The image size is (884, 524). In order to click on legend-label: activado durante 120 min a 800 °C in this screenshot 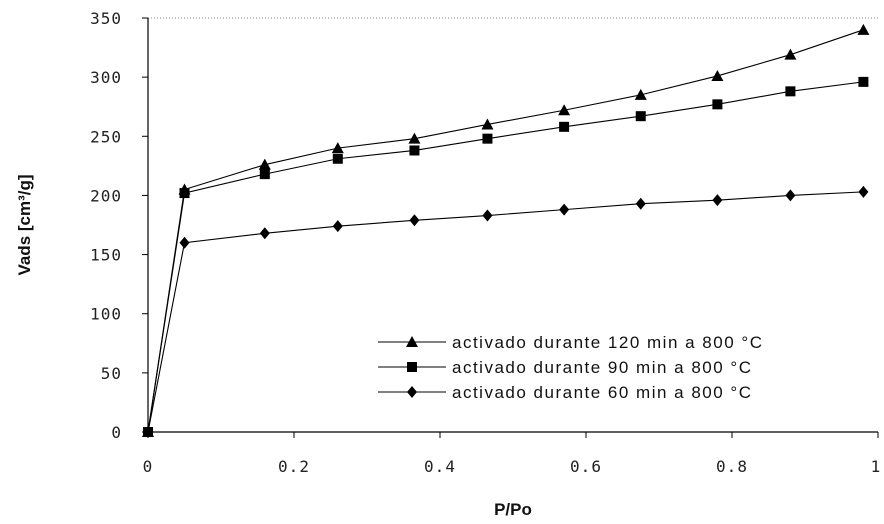, I will do `click(607, 342)`.